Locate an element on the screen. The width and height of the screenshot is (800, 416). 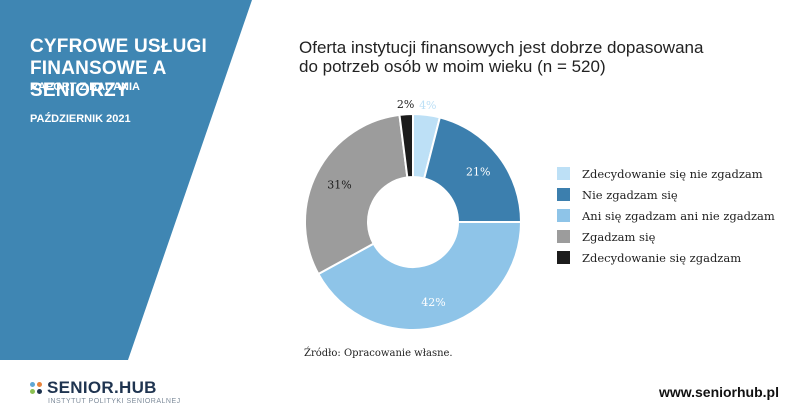
logo-text: SENIOR.HUB is located at coordinates (102, 387).